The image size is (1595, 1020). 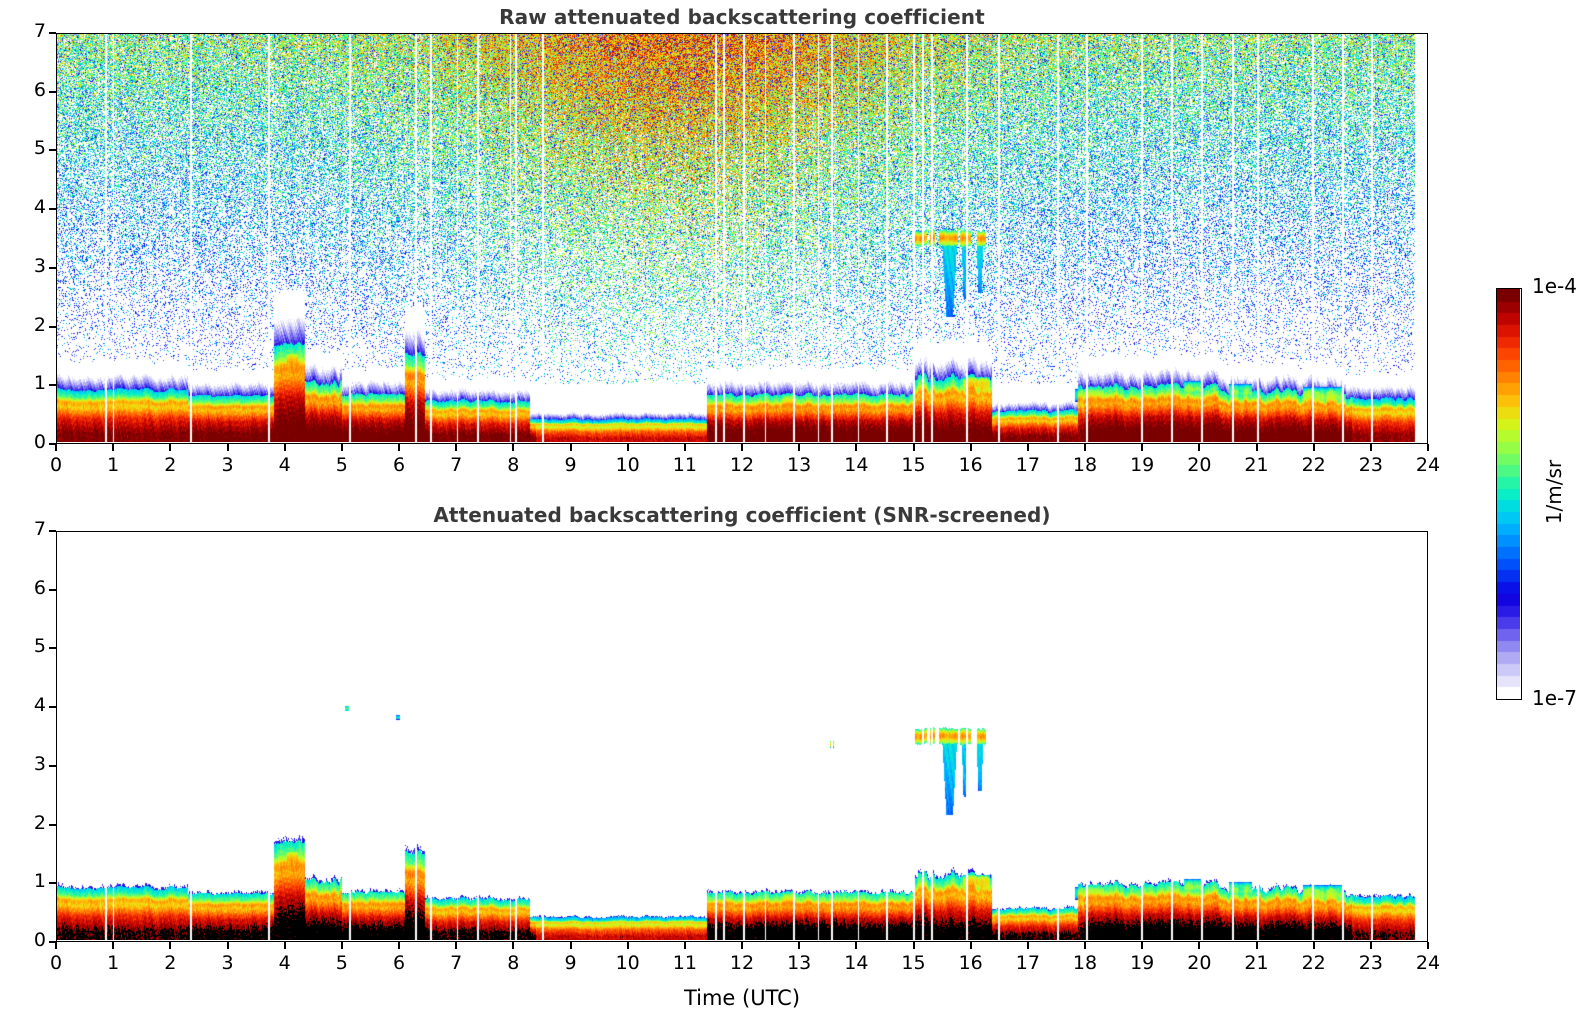 I want to click on screened-xtick-label: 21, so click(x=1256, y=963).